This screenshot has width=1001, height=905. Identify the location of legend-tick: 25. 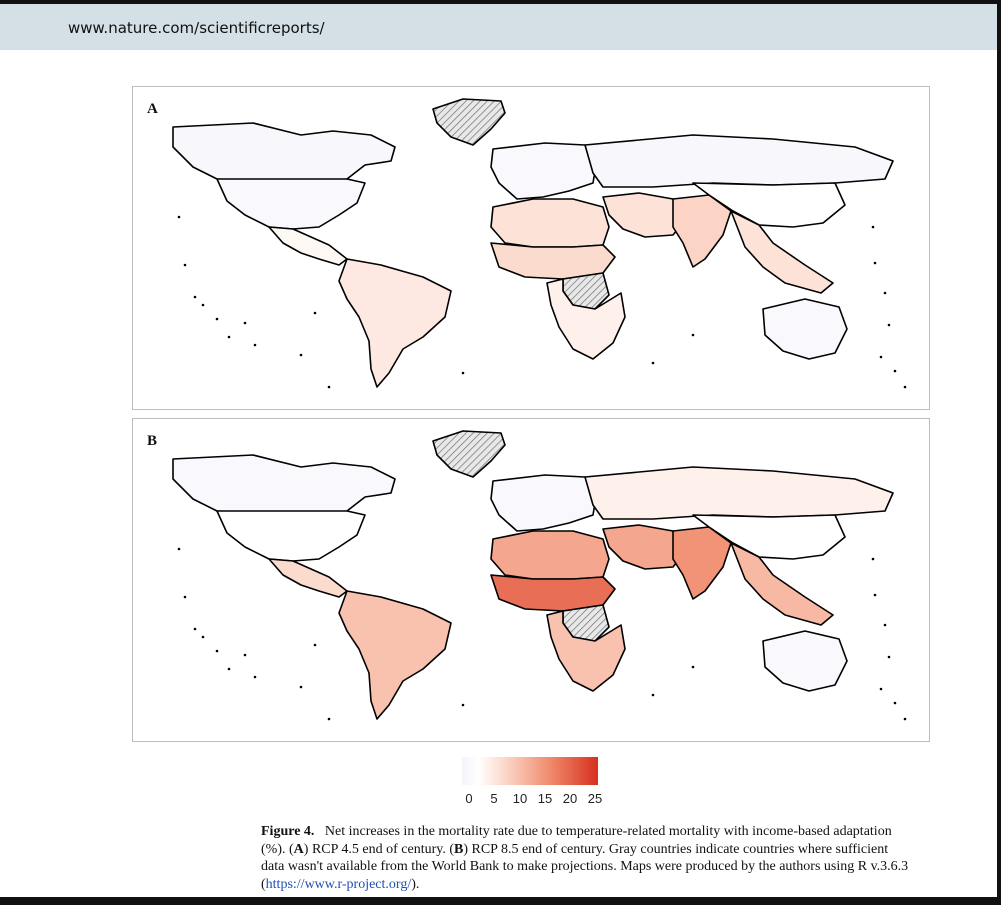
(595, 798).